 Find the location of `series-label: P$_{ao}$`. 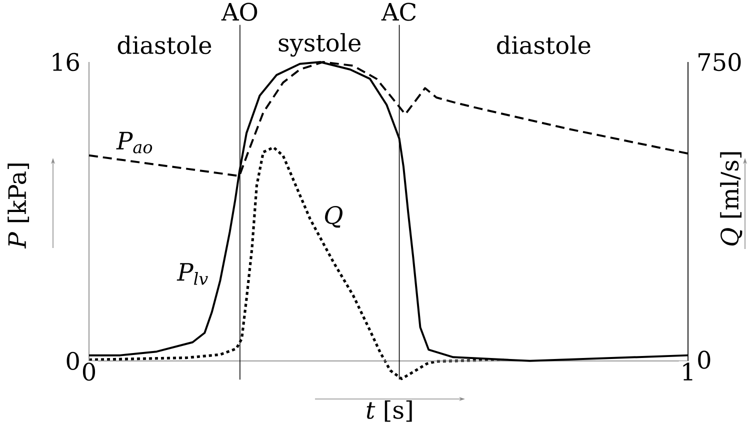

series-label: P$_{ao}$ is located at coordinates (134, 143).